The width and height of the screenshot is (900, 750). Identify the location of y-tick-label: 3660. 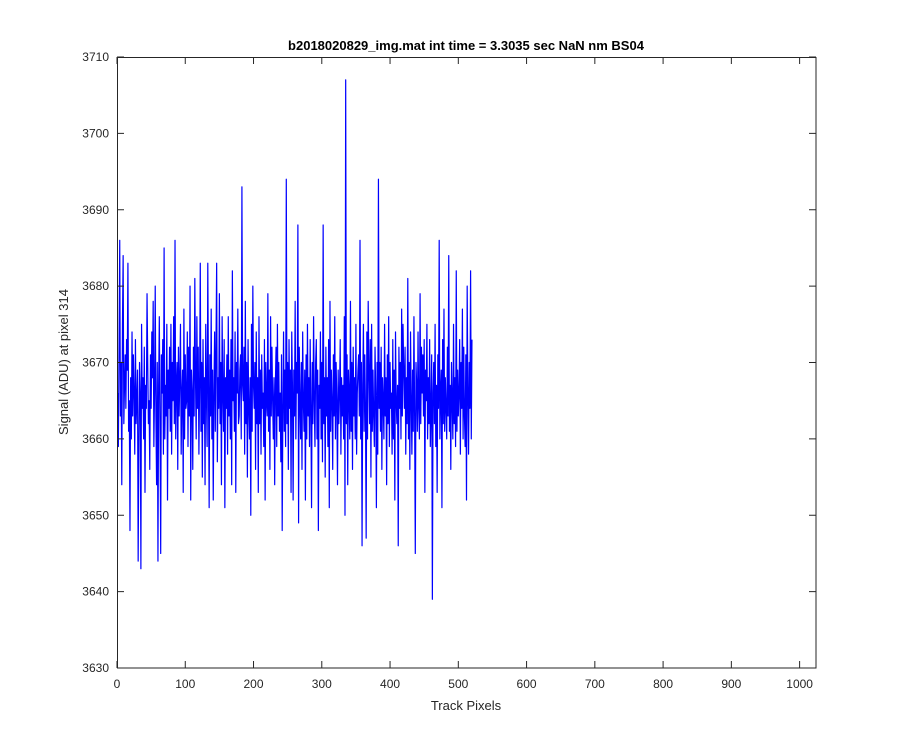
(95, 439).